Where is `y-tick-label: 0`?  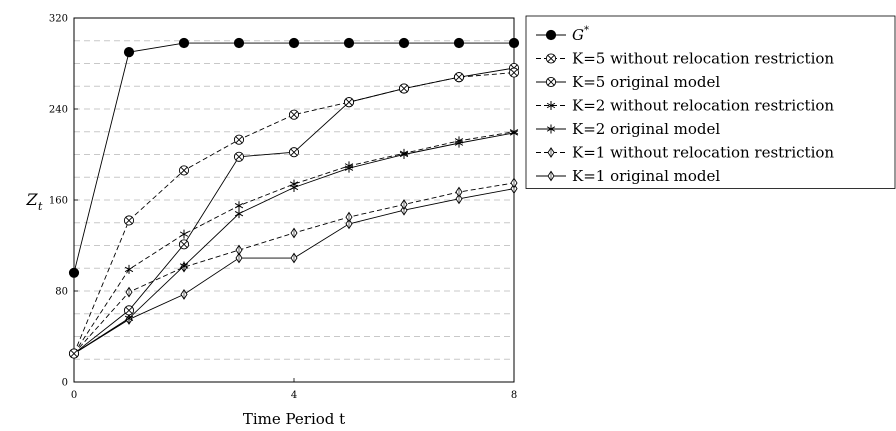 y-tick-label: 0 is located at coordinates (65, 383).